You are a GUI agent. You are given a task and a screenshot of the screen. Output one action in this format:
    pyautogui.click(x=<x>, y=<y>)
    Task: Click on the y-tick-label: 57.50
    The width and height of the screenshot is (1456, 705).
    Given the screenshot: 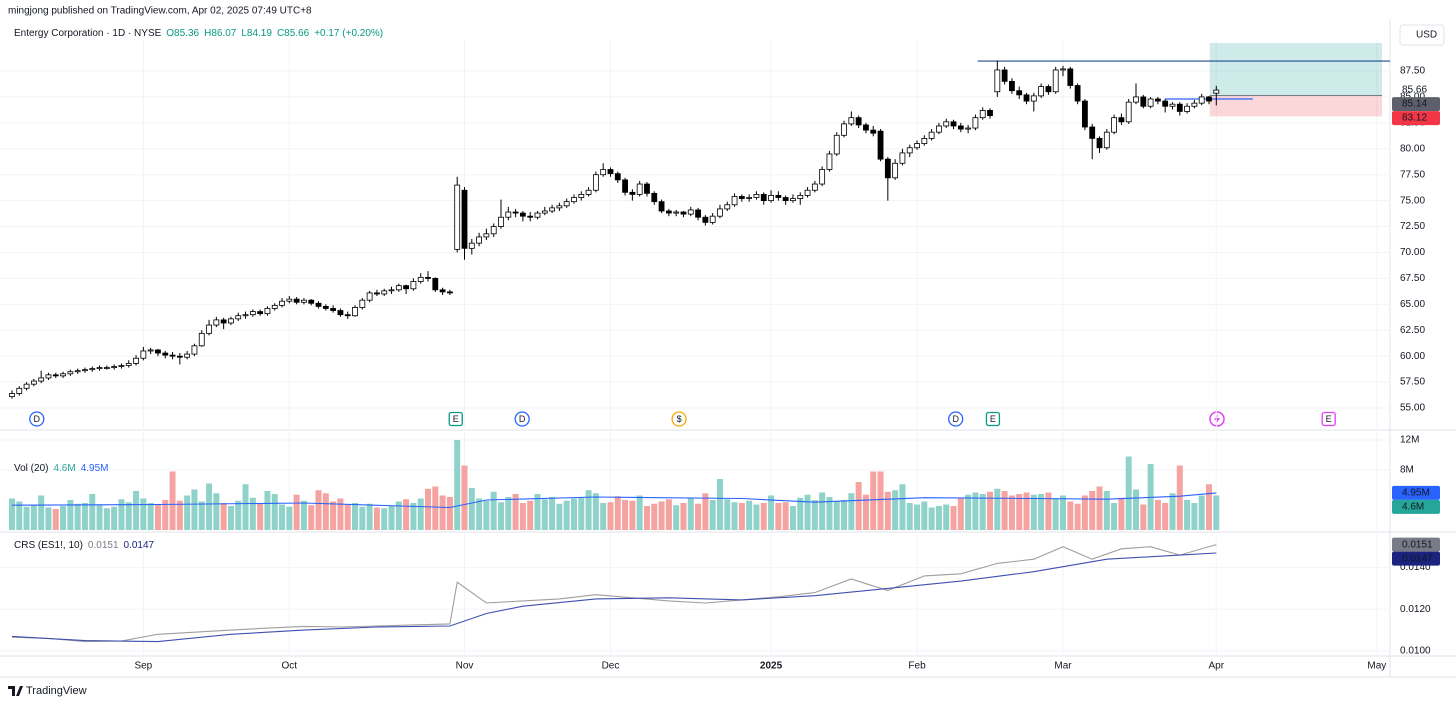 What is the action you would take?
    pyautogui.click(x=1412, y=382)
    